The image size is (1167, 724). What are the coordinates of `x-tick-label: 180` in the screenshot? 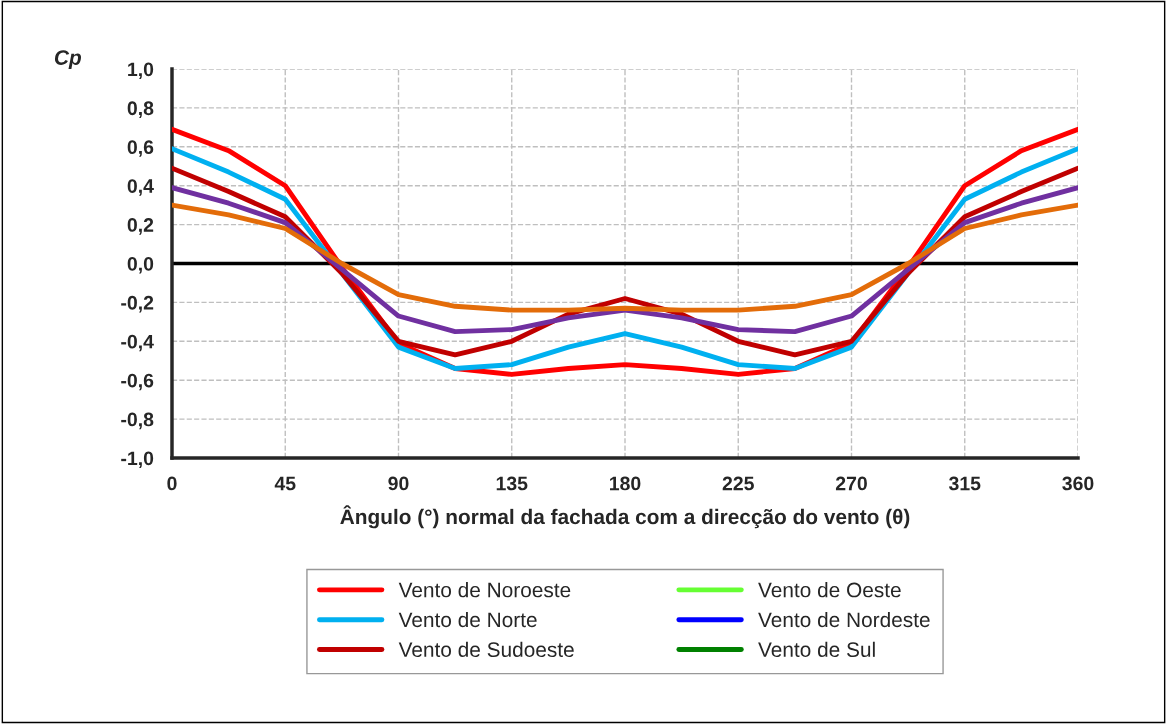 It's located at (625, 483).